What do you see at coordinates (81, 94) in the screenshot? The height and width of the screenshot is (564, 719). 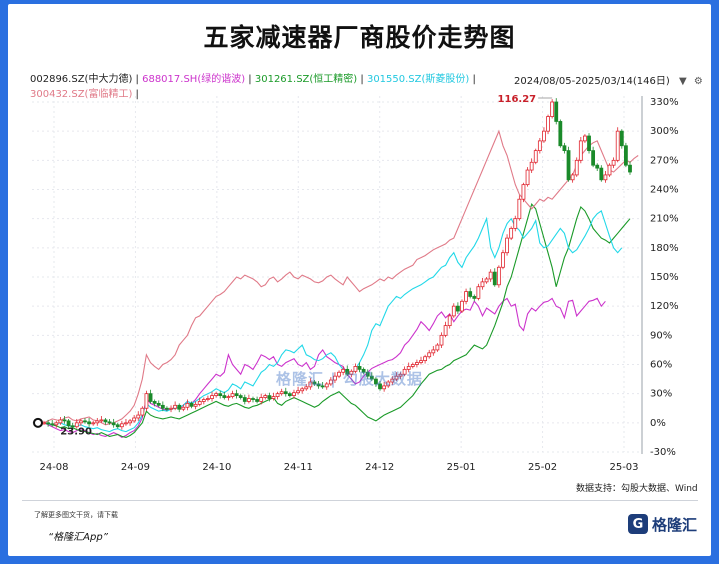 I see `legend-item-4: 300432.SZ(富临精工)` at bounding box center [81, 94].